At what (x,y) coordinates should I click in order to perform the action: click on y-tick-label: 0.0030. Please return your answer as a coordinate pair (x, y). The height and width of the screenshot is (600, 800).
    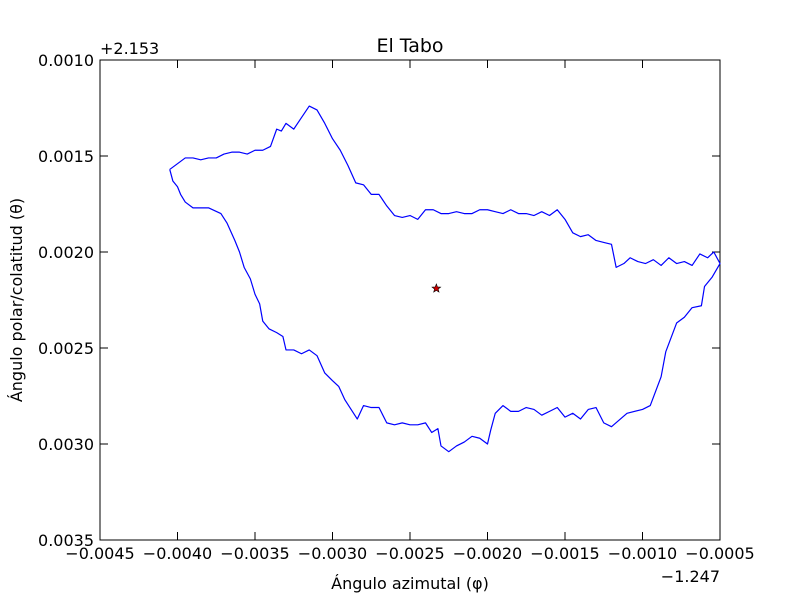
    Looking at the image, I should click on (66, 444).